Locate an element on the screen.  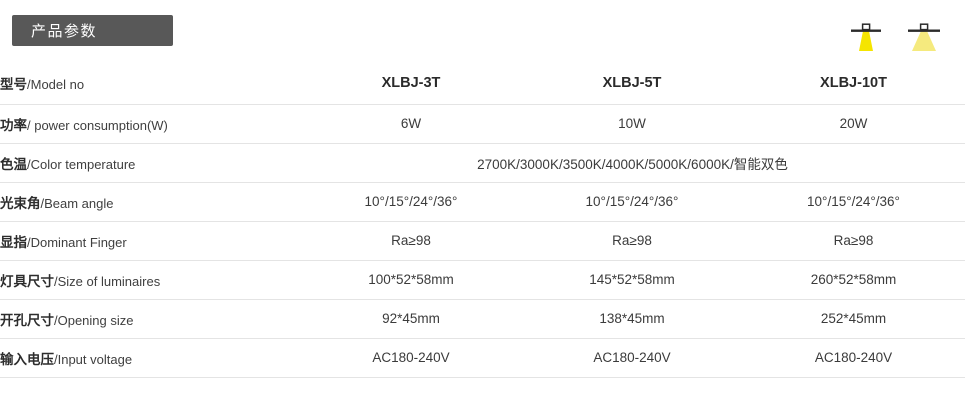
cri-value-col1: Ra≥98 is located at coordinates (411, 241).